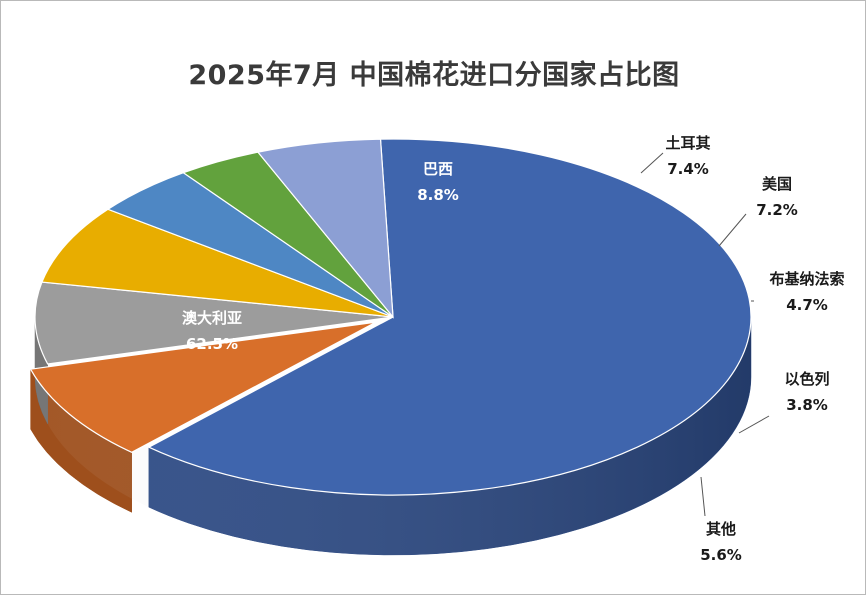 This screenshot has width=866, height=595. Describe the element at coordinates (721, 555) in the screenshot. I see `slice-value-6: 5.6%` at that location.